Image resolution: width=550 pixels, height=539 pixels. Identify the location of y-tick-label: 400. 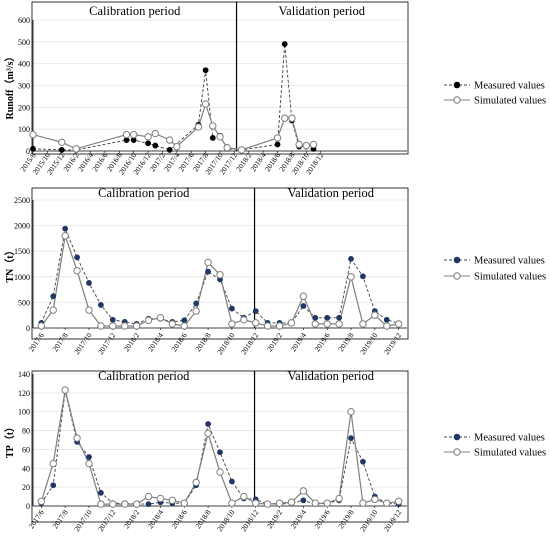
(24, 64).